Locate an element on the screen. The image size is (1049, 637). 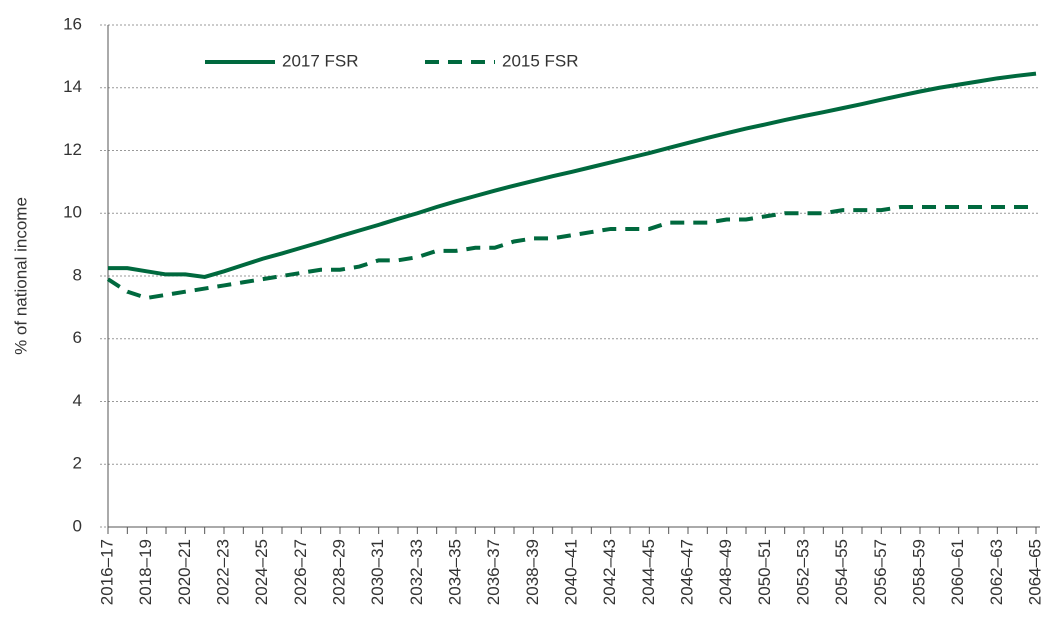
x-tick-label: 2050–51 is located at coordinates (764, 572).